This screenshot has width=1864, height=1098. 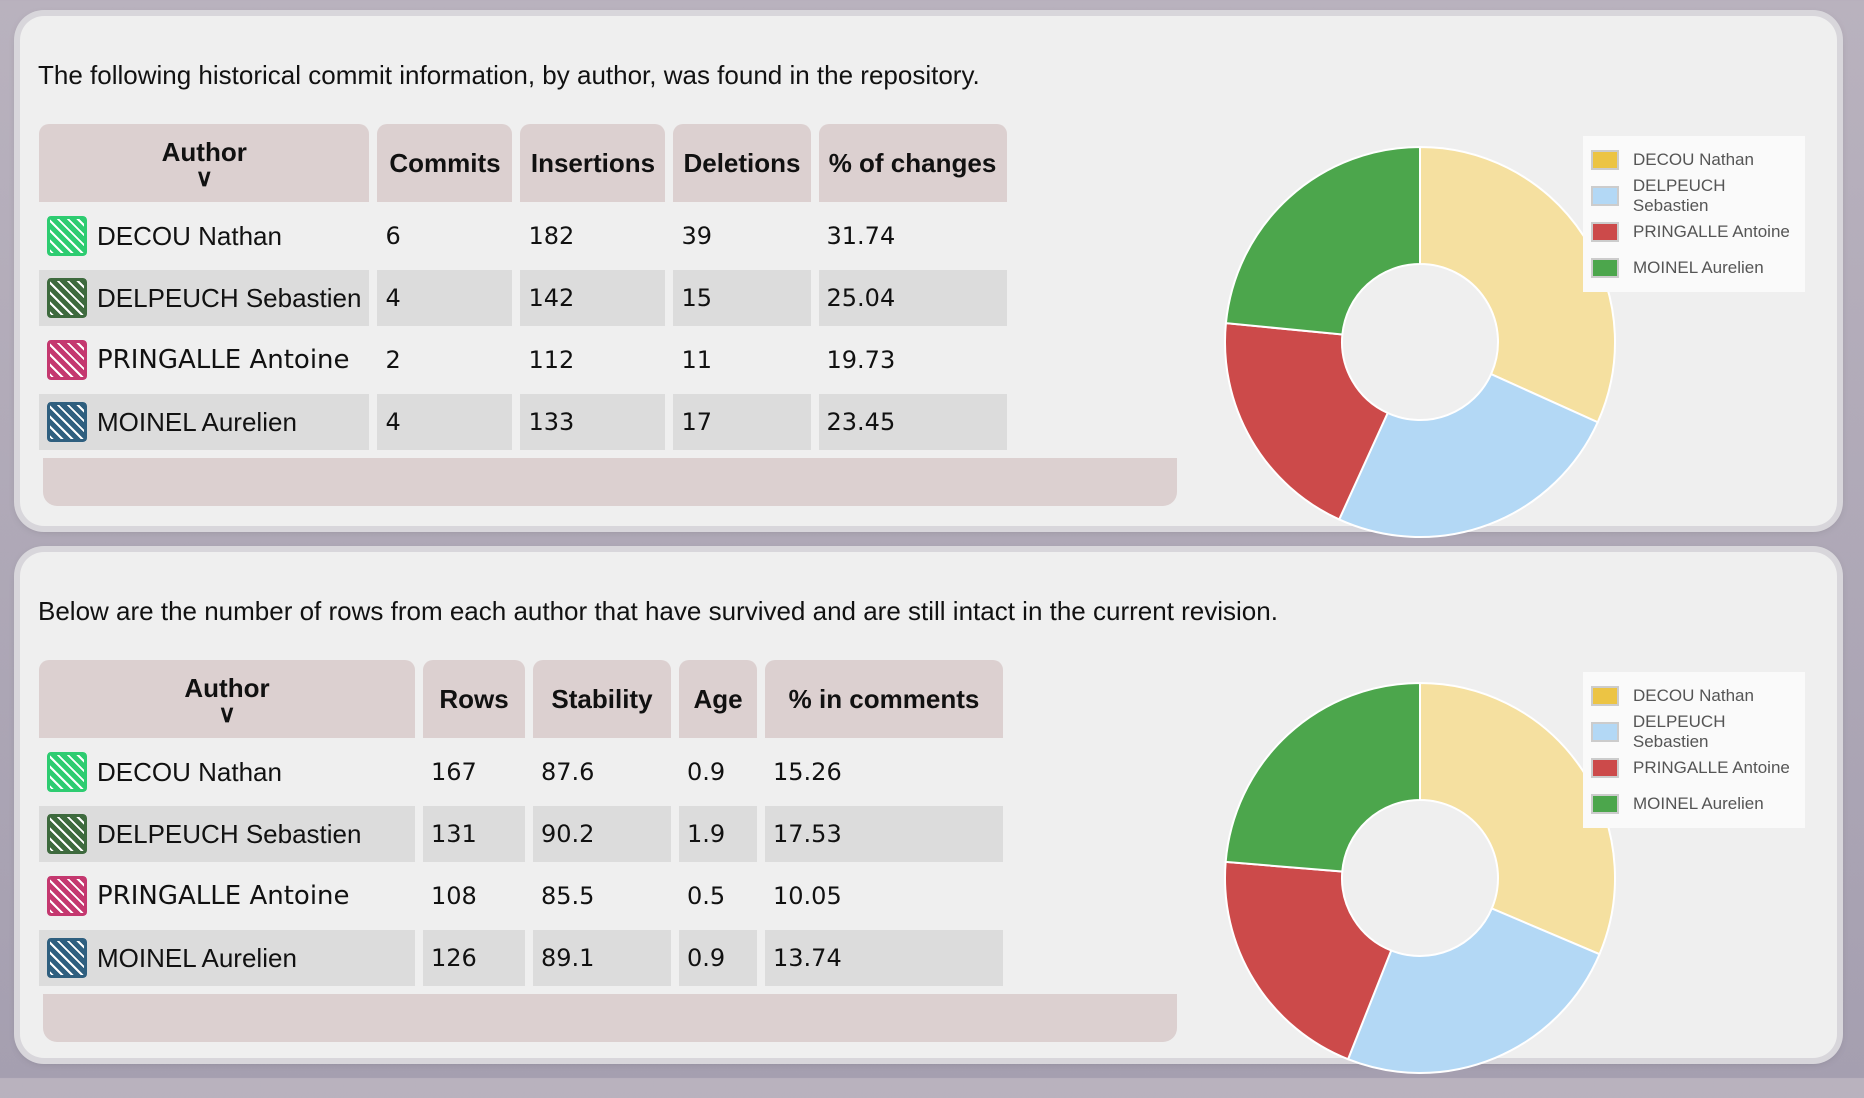 I want to click on deletions-cell: 15, so click(x=742, y=298).